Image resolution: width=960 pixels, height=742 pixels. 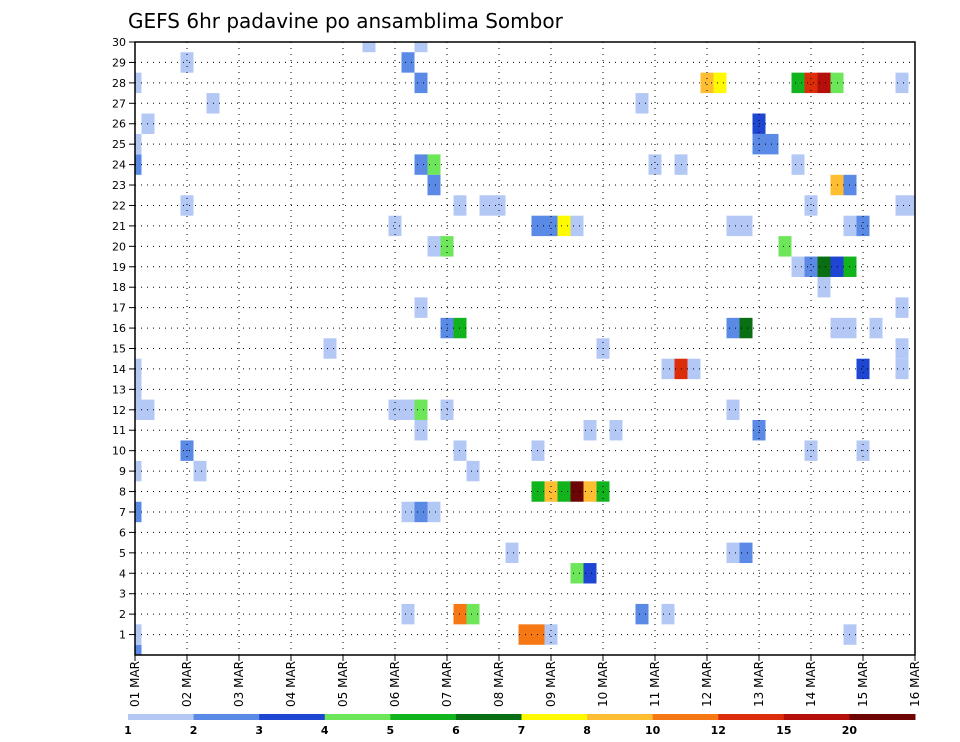 What do you see at coordinates (119, 165) in the screenshot?
I see `y-tick-label: 24` at bounding box center [119, 165].